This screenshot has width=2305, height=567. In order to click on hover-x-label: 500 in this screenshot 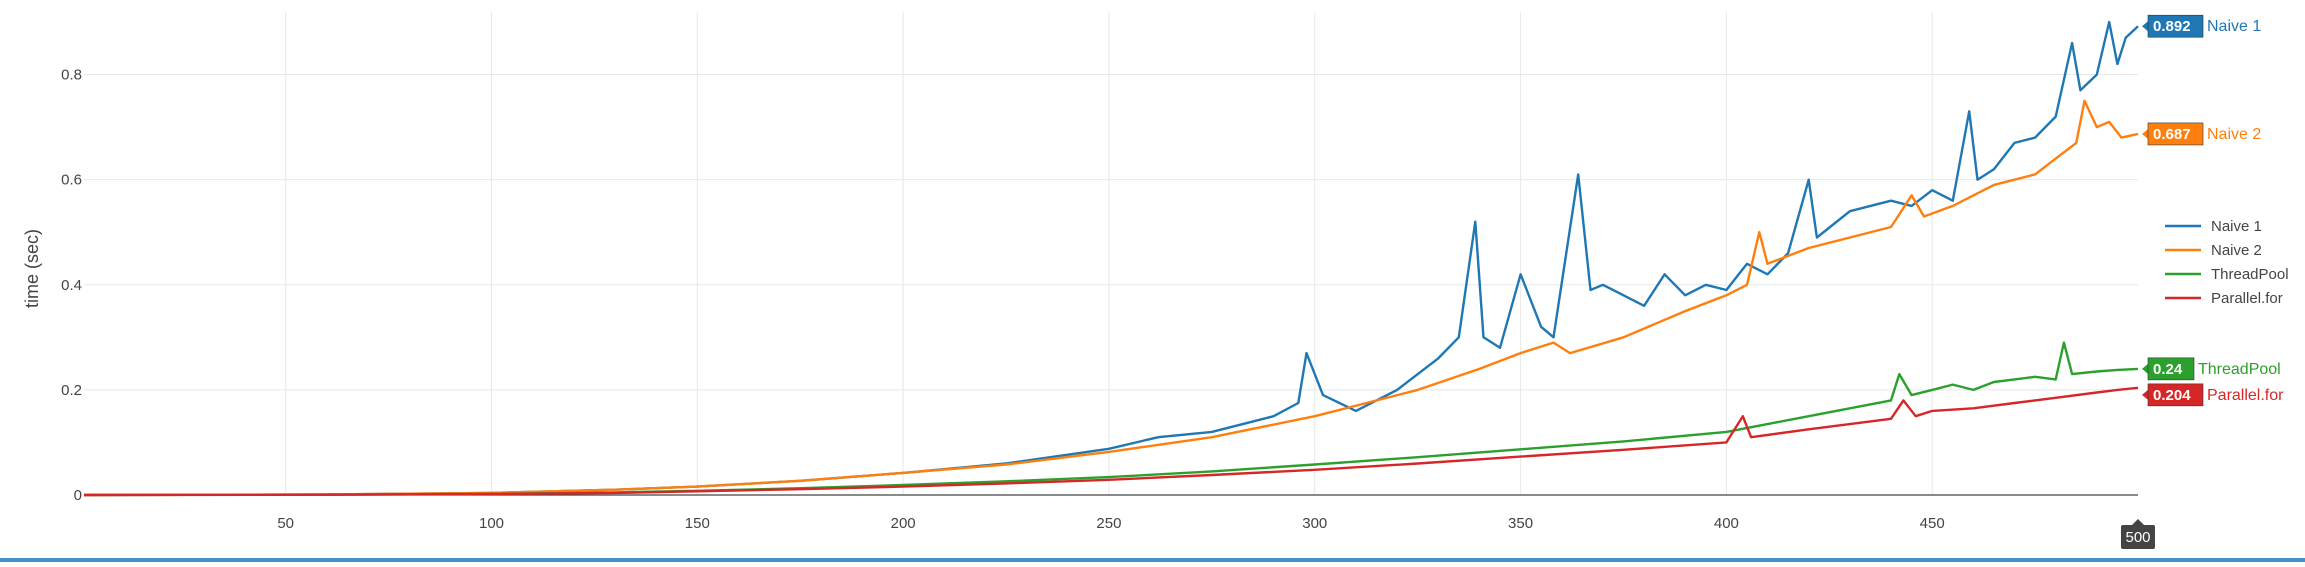, I will do `click(2137, 537)`.